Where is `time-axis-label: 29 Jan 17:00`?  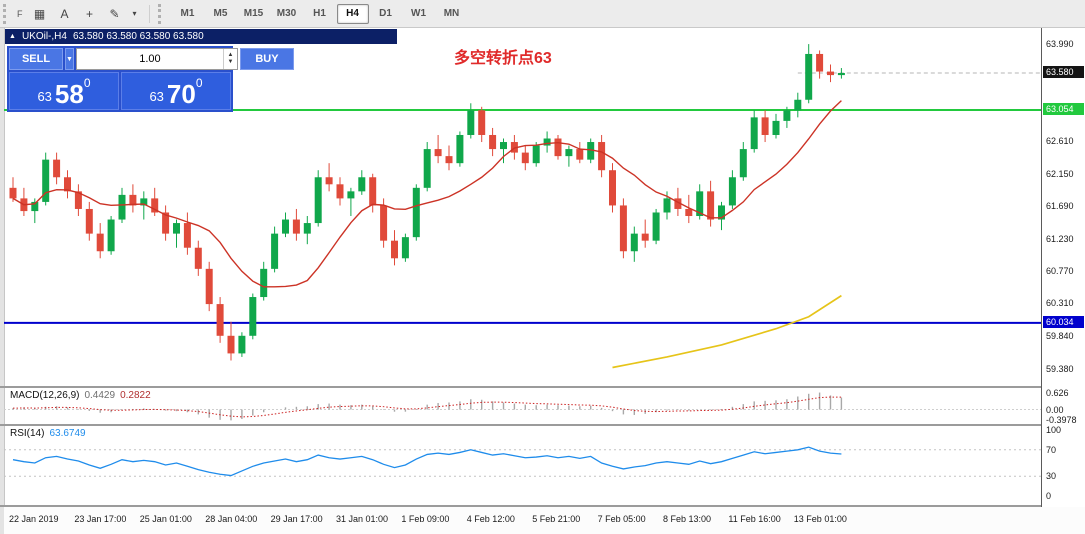 time-axis-label: 29 Jan 17:00 is located at coordinates (296, 519).